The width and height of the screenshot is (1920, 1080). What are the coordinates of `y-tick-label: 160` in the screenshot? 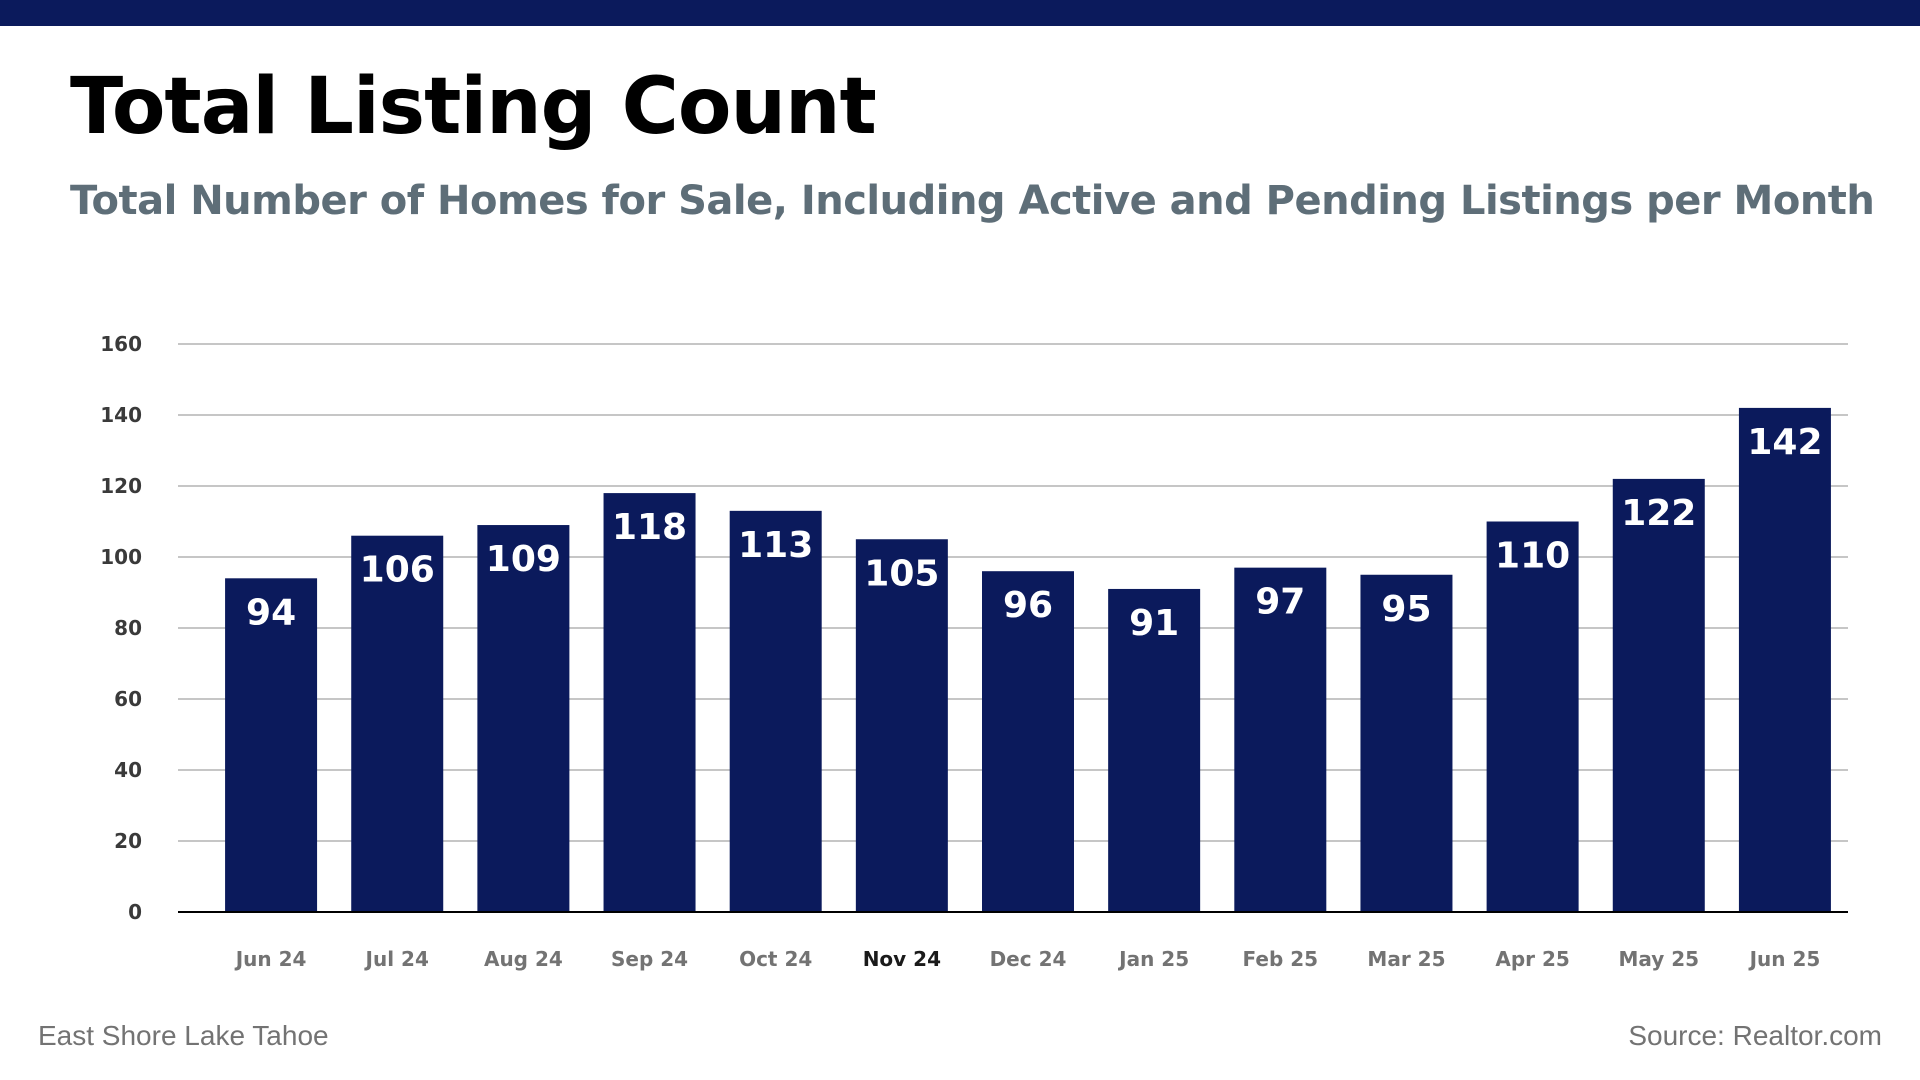 It's located at (121, 344).